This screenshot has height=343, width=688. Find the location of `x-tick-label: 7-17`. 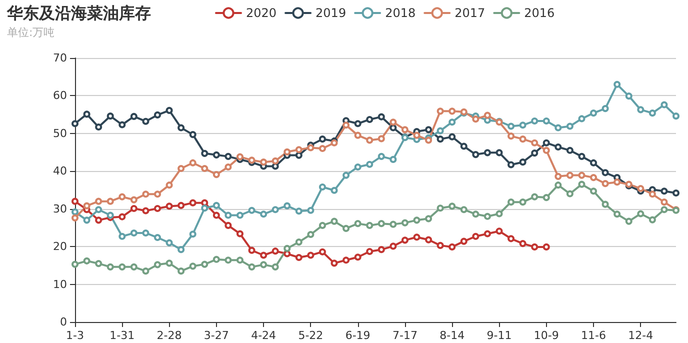

x-tick-label: 7-17 is located at coordinates (405, 335).